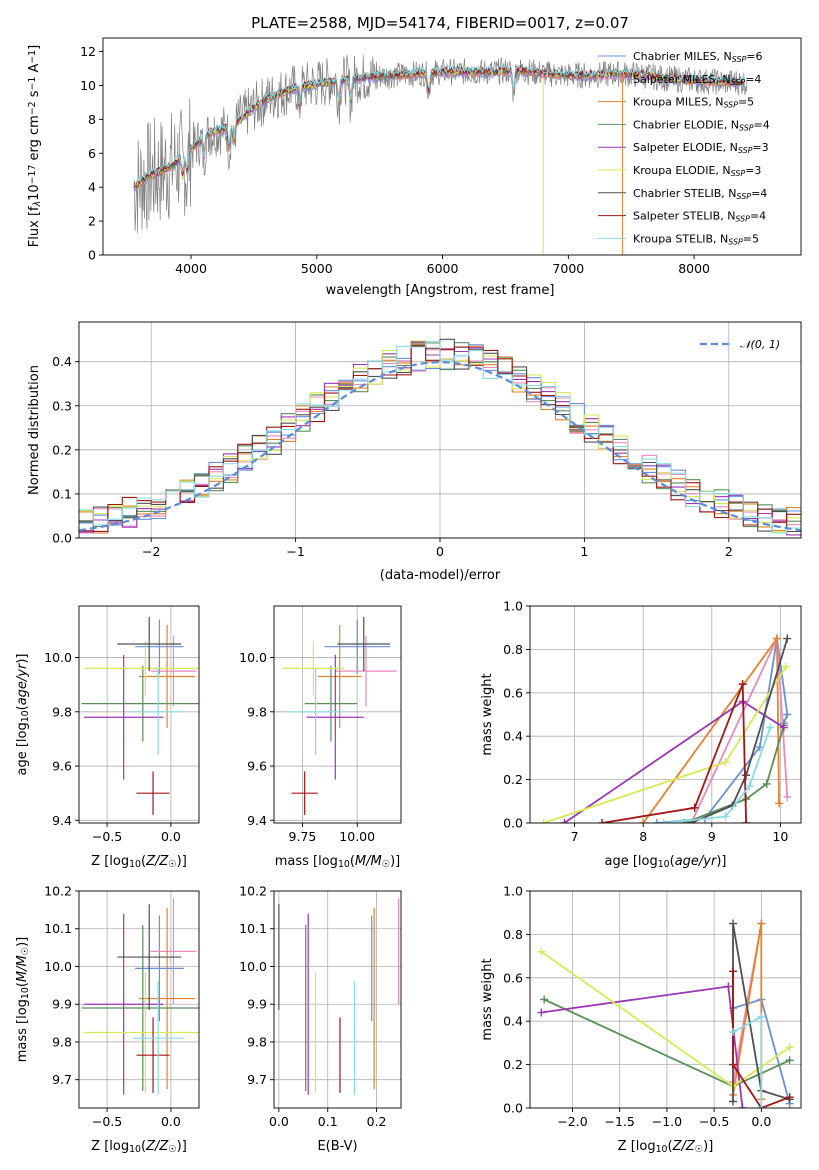  What do you see at coordinates (694, 268) in the screenshot?
I see `x-tick-label: 8000` at bounding box center [694, 268].